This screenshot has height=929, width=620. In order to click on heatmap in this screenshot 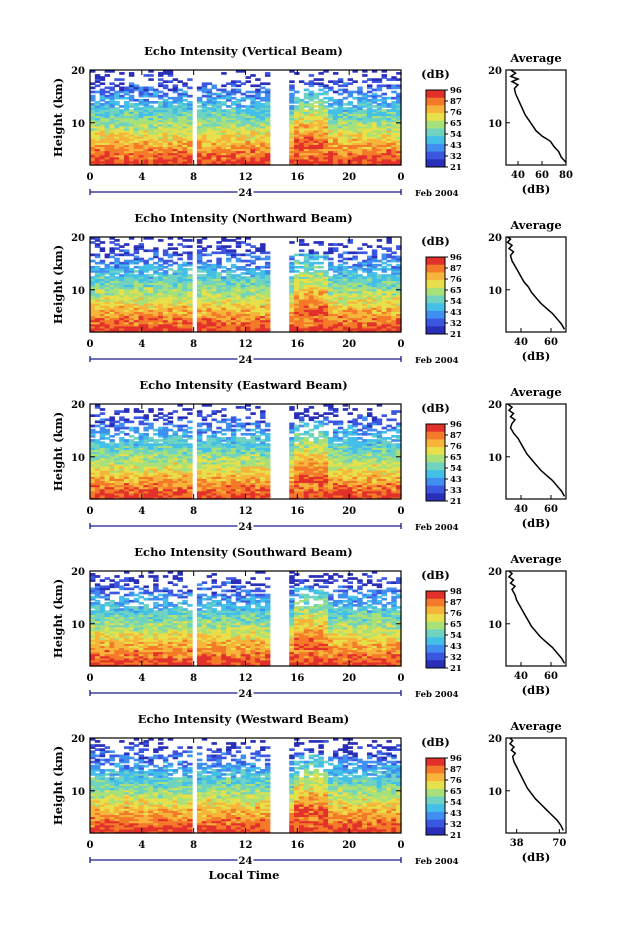, I will do `click(246, 452)`.